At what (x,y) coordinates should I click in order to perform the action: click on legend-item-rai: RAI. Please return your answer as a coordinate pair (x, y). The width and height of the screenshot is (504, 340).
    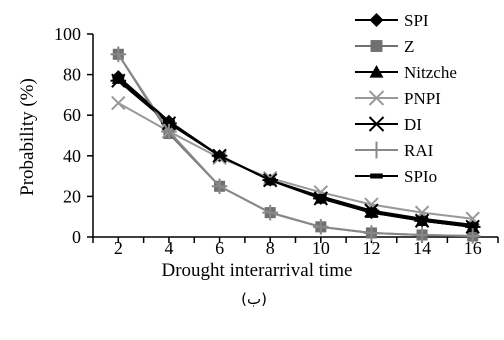
    Looking at the image, I should click on (394, 150).